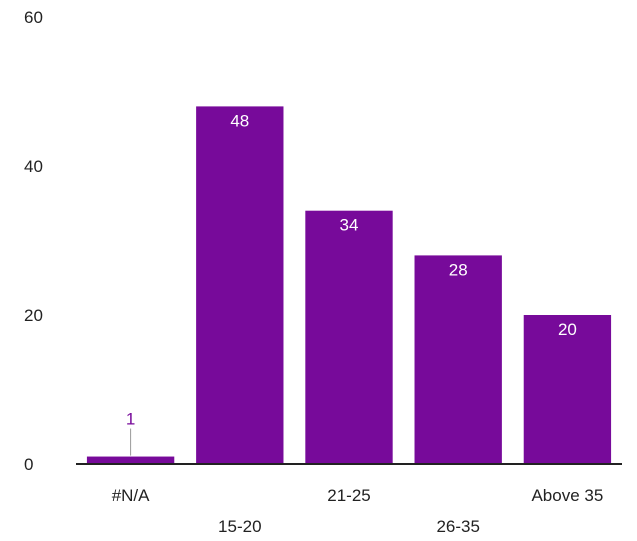  Describe the element at coordinates (358, 511) in the screenshot. I see `category-labels: #N/A 15-20 21-25 26-35 Above 35` at that location.